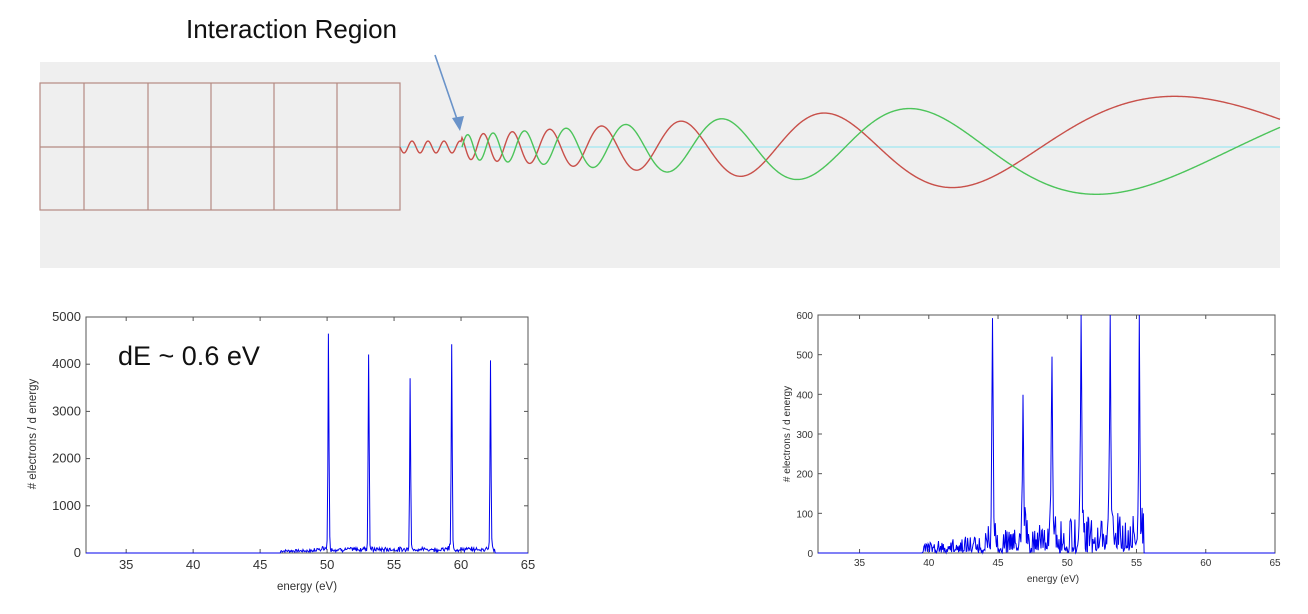 This screenshot has height=614, width=1308. Describe the element at coordinates (307, 443) in the screenshot. I see `left-spectrum-line` at that location.